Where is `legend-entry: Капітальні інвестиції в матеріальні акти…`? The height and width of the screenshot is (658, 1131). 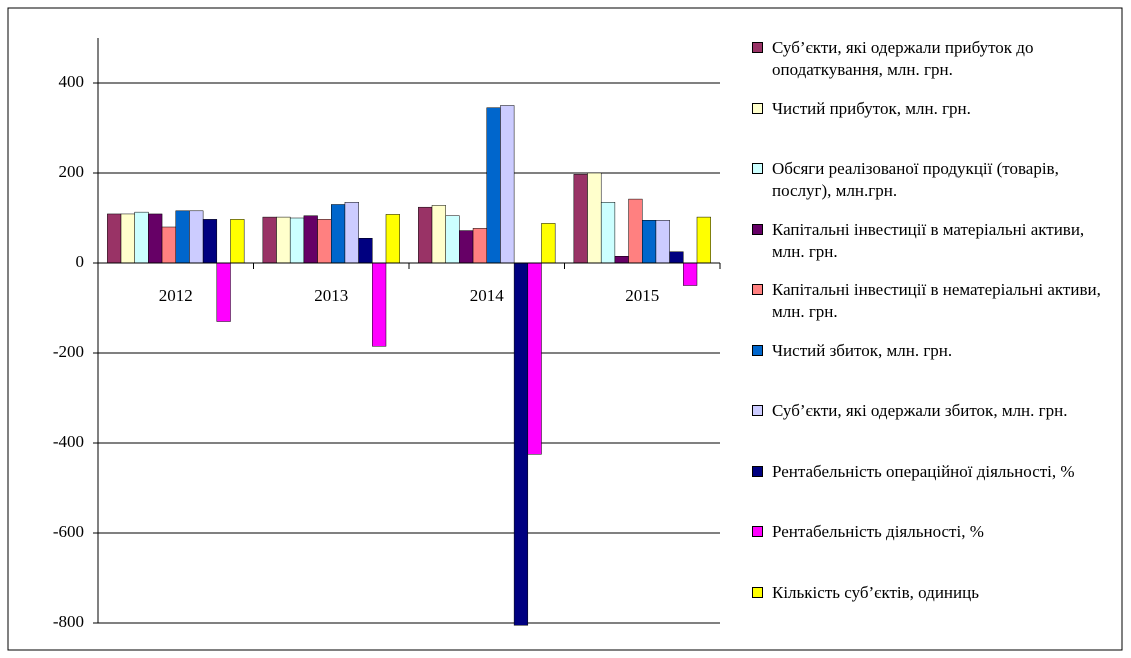 legend-entry: Капітальні інвестиції в матеріальні акти… is located at coordinates (932, 241).